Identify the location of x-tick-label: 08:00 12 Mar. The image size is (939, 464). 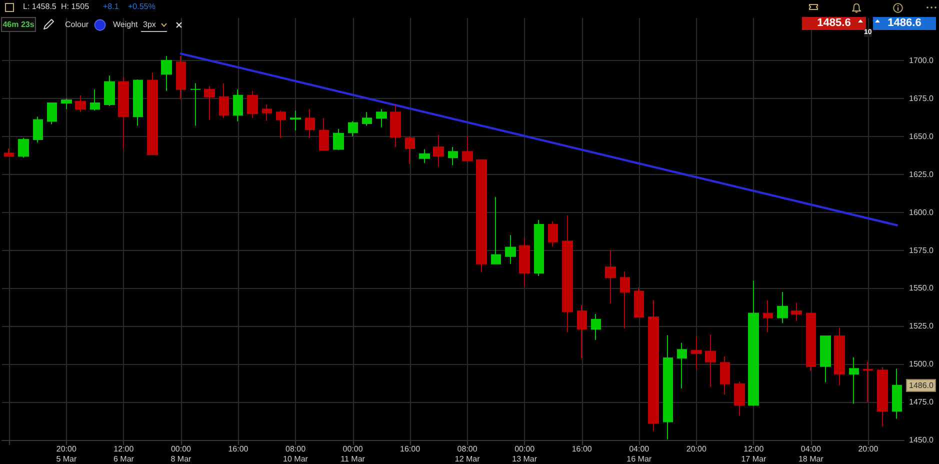
(467, 454).